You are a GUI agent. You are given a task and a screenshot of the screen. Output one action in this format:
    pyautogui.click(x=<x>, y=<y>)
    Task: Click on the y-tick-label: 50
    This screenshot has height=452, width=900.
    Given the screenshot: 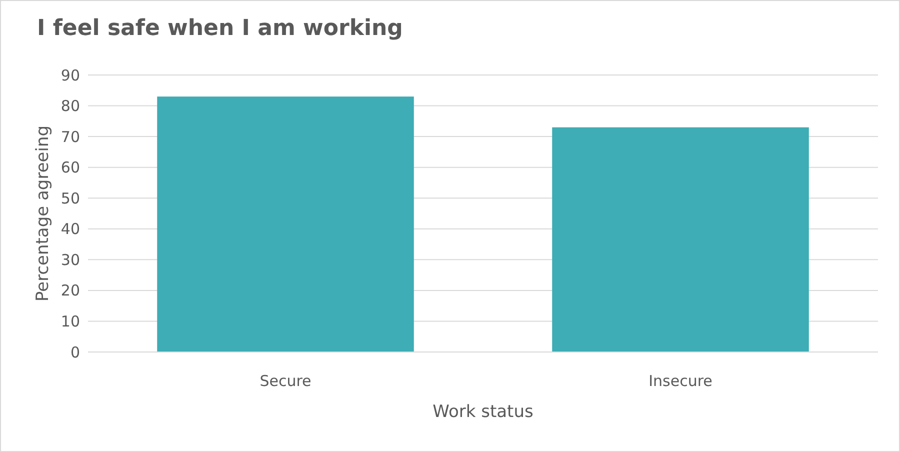 What is the action you would take?
    pyautogui.click(x=70, y=198)
    